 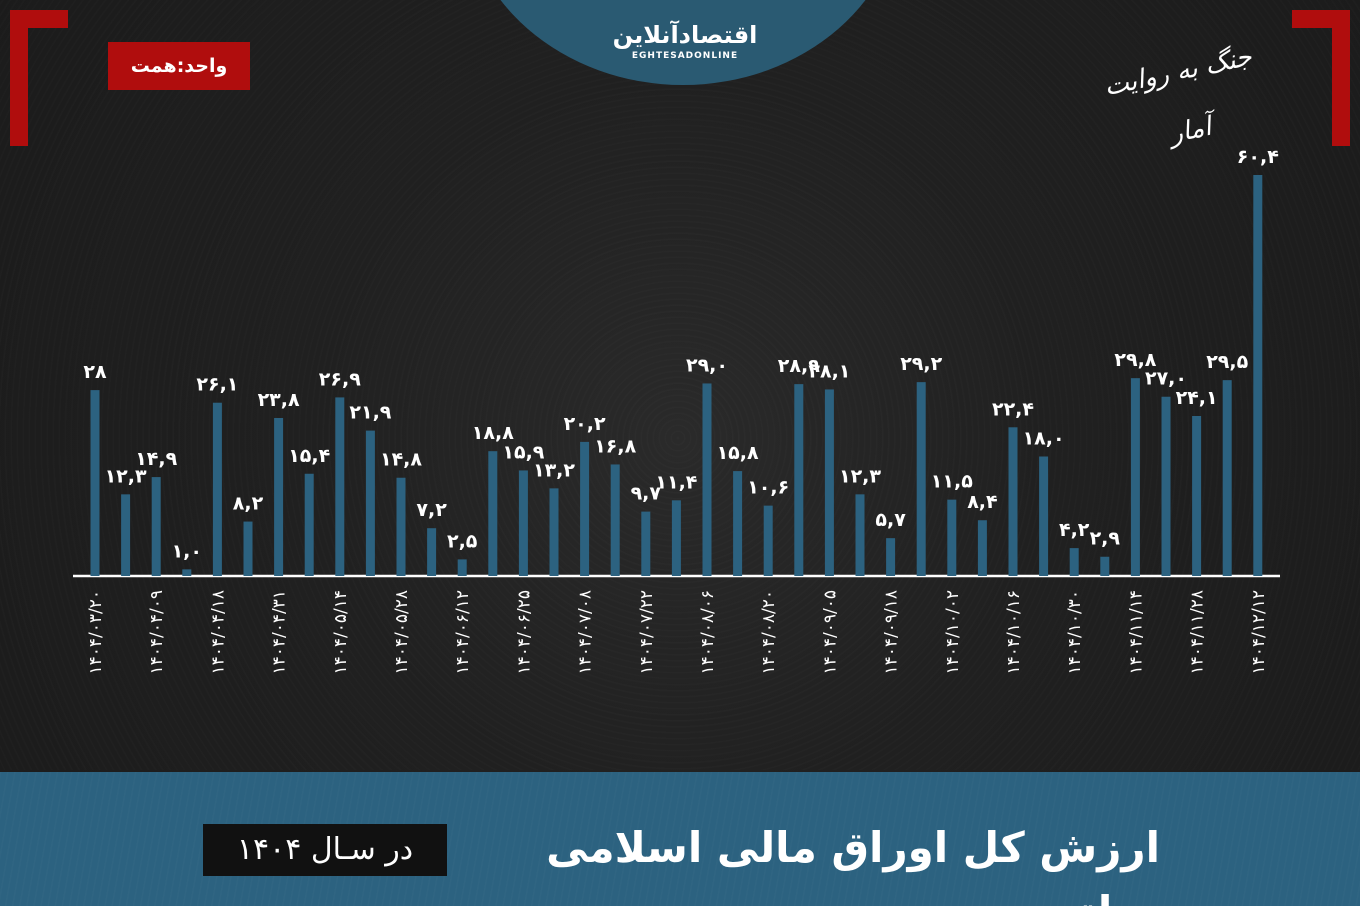 What do you see at coordinates (95, 372) in the screenshot?
I see `bar-value-label: ۲۸` at bounding box center [95, 372].